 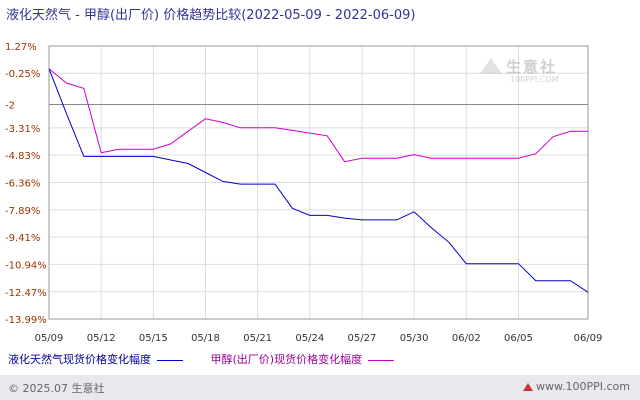 What do you see at coordinates (22, 129) in the screenshot?
I see `y-tick-label: -3.31%` at bounding box center [22, 129].